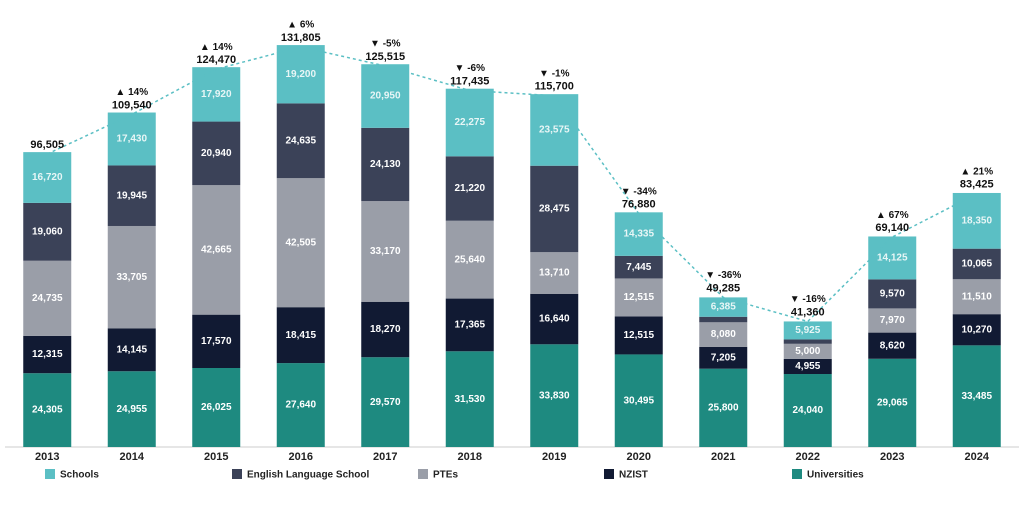 This screenshot has width=1024, height=512. I want to click on value-label: 6,385, so click(723, 307).